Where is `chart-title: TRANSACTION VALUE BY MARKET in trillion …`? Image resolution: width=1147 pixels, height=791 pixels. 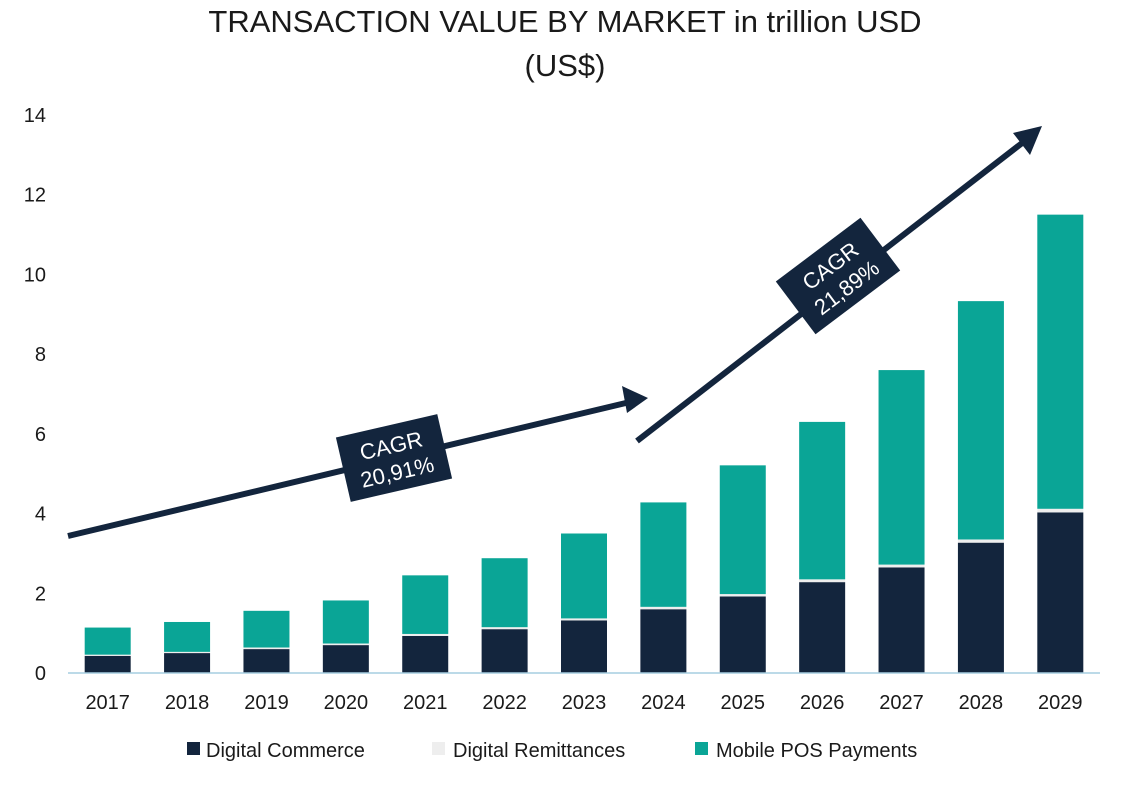 chart-title: TRANSACTION VALUE BY MARKET in trillion … is located at coordinates (564, 21).